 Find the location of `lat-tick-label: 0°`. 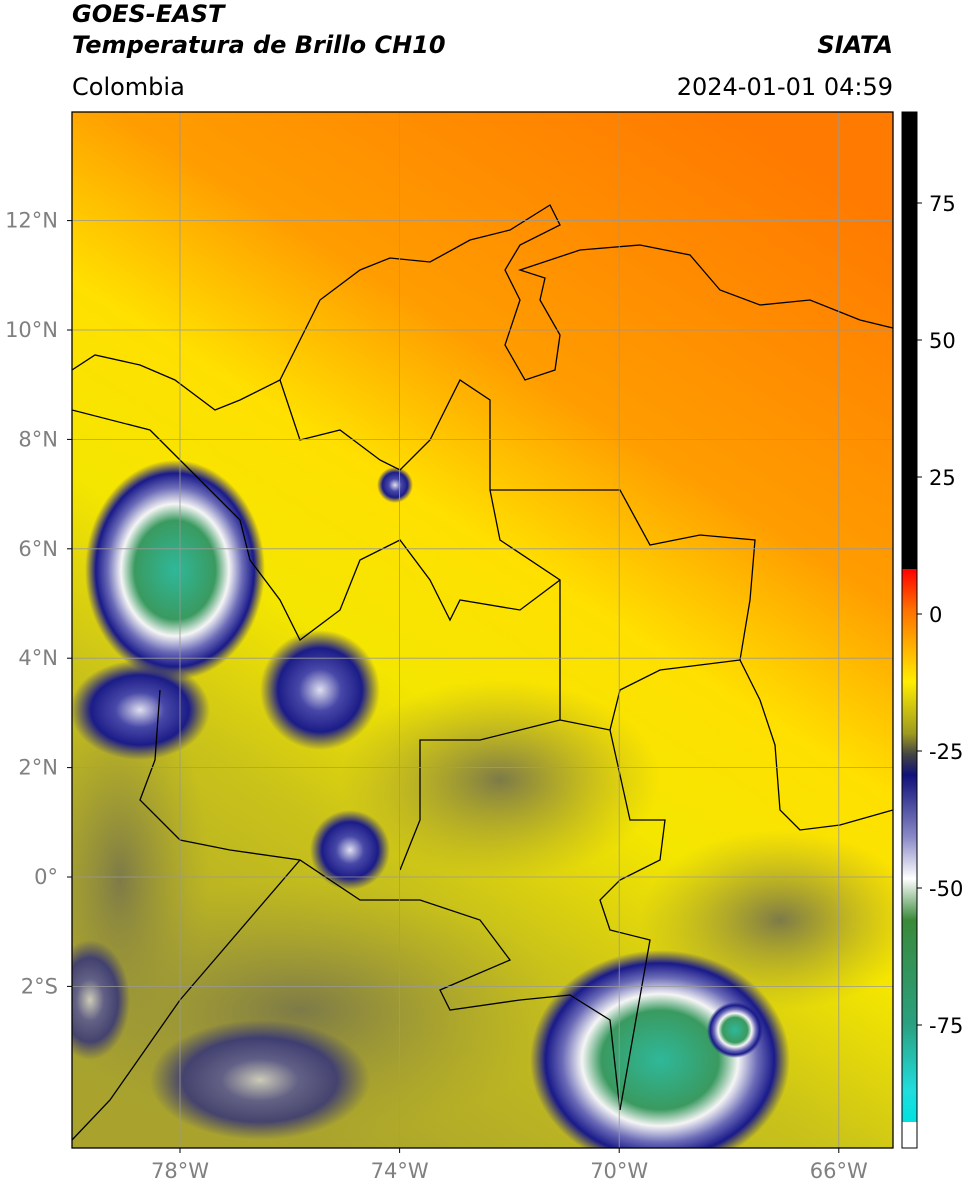

lat-tick-label: 0° is located at coordinates (46, 877).